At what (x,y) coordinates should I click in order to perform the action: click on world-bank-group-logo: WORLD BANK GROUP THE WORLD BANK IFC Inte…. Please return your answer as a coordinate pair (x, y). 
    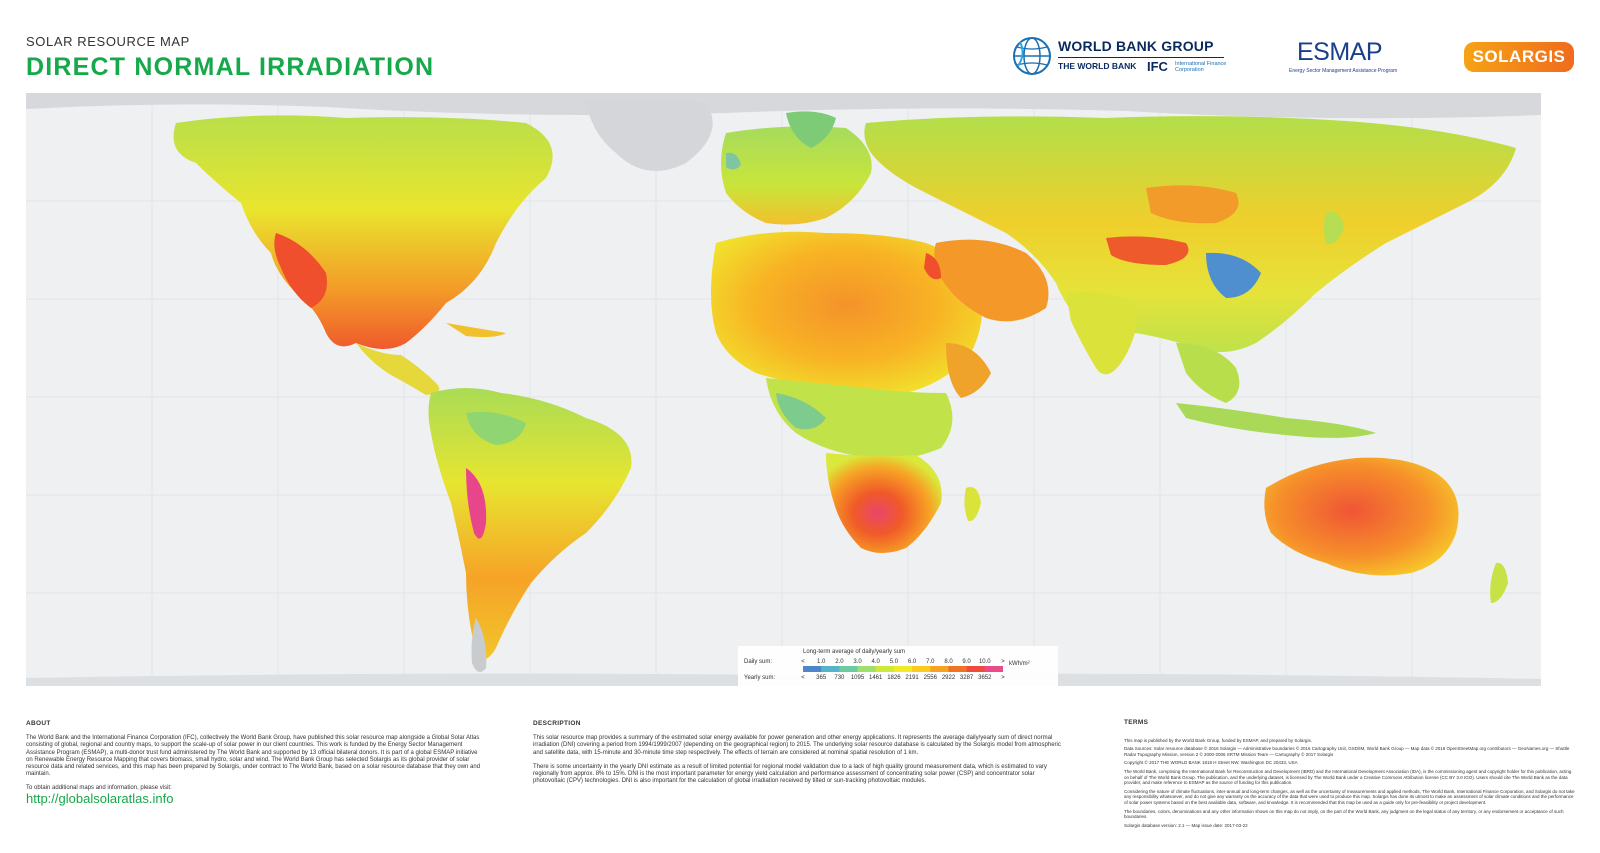
    Looking at the image, I should click on (1119, 58).